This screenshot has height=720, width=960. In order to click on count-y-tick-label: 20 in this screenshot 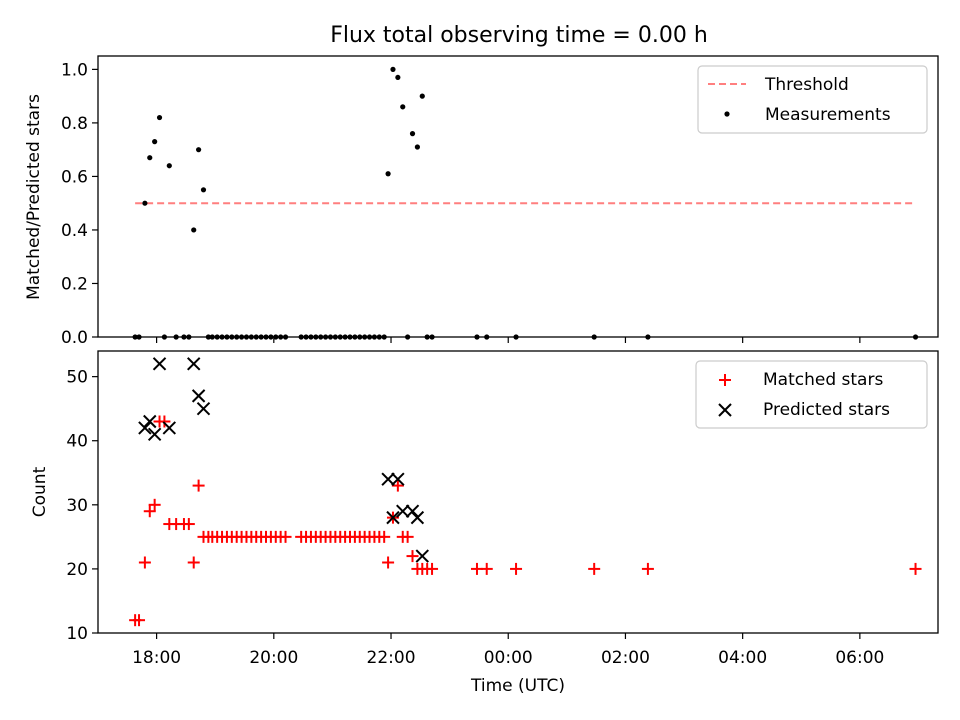, I will do `click(77, 570)`.